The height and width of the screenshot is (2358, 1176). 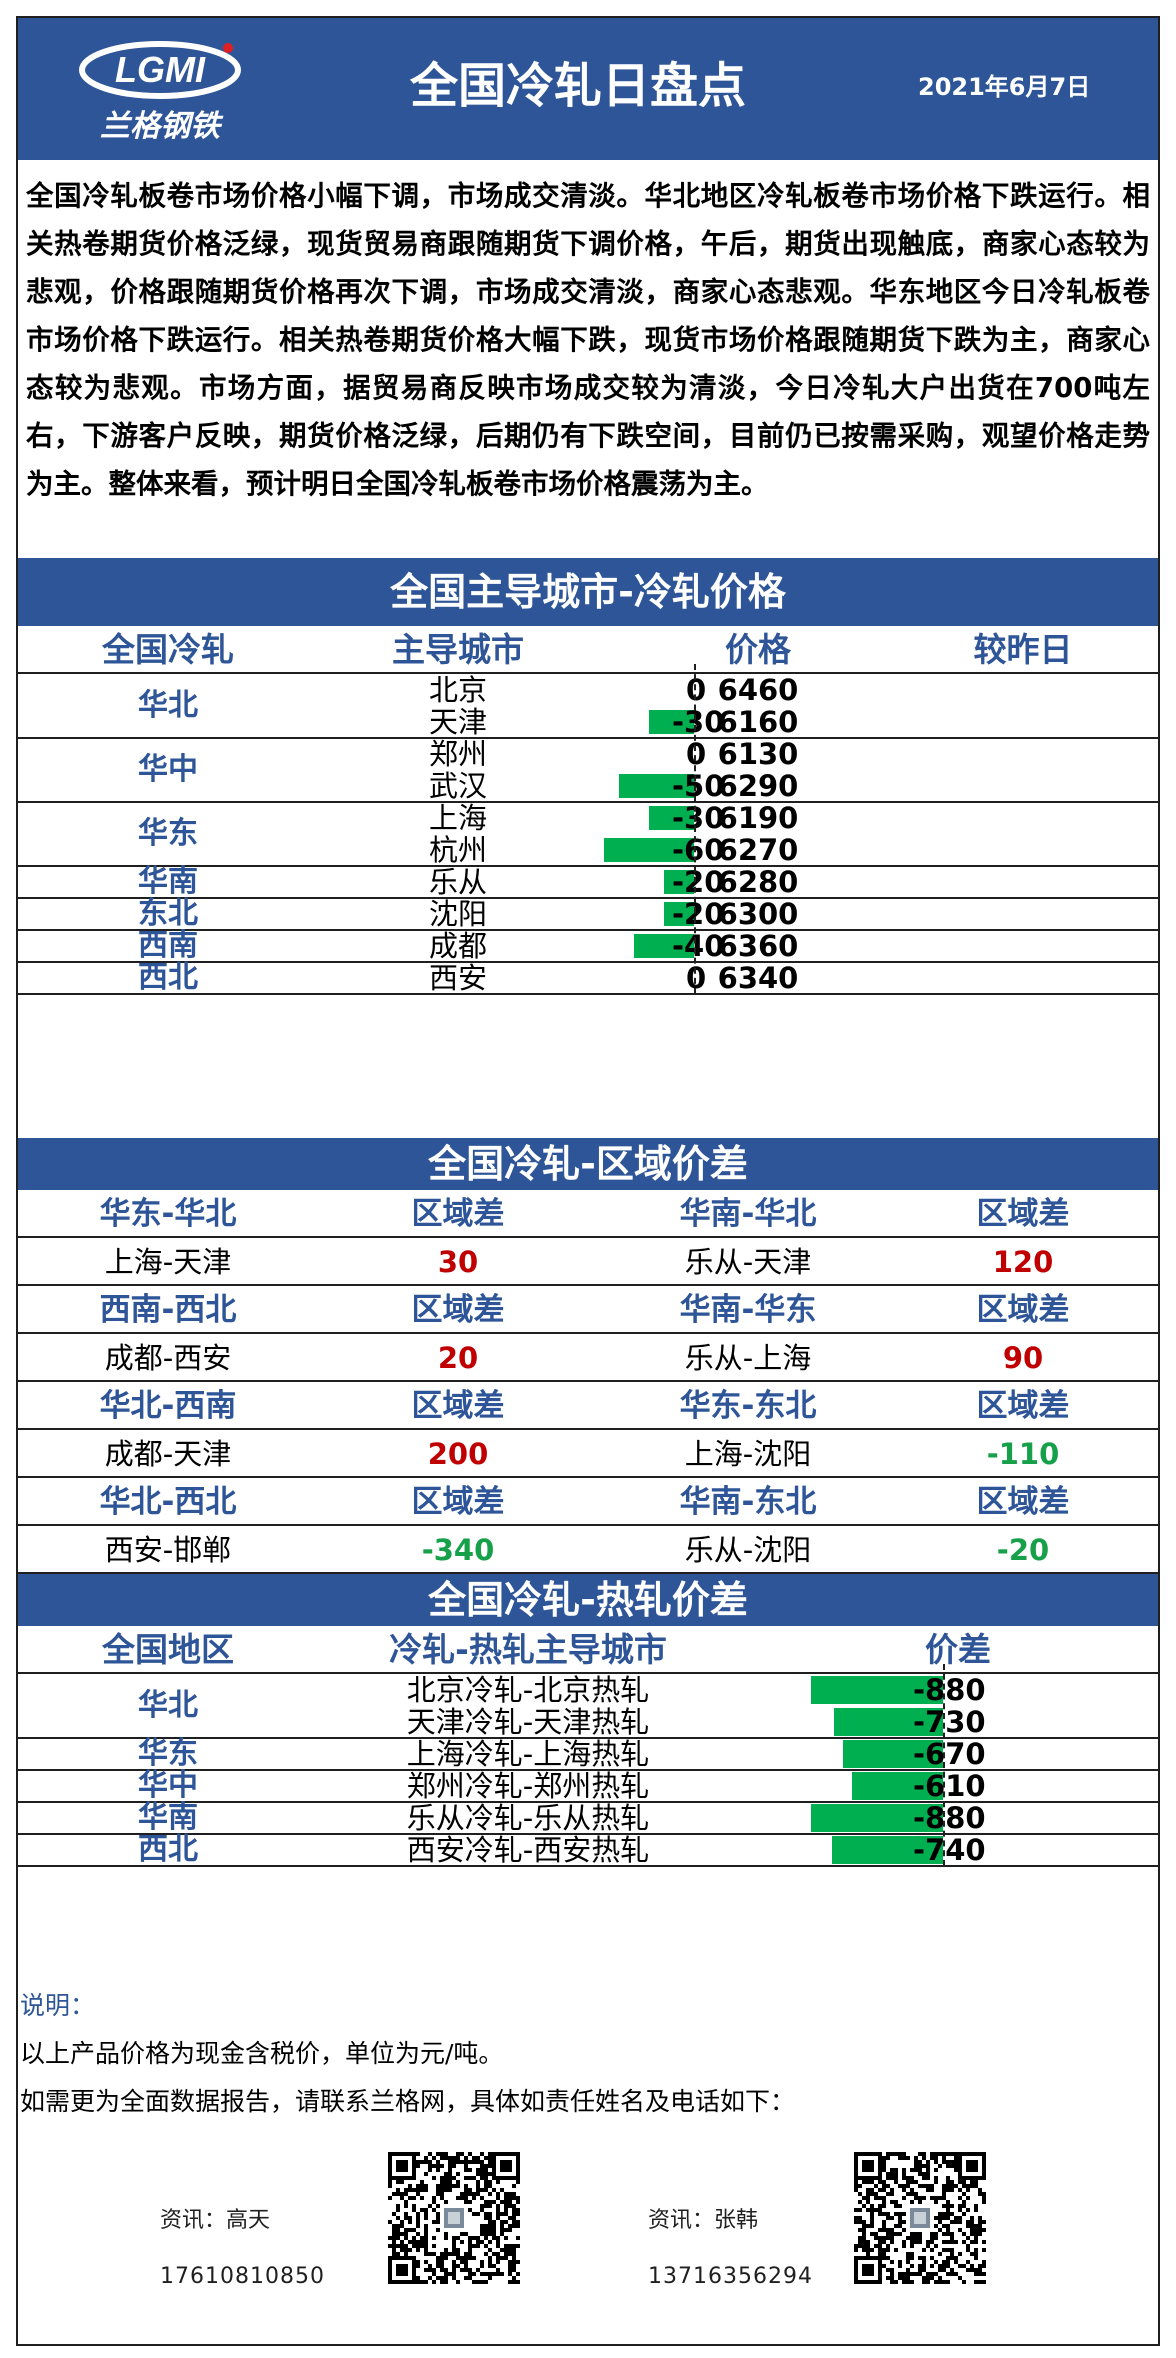 I want to click on spread-bar, so click(x=887, y=1850).